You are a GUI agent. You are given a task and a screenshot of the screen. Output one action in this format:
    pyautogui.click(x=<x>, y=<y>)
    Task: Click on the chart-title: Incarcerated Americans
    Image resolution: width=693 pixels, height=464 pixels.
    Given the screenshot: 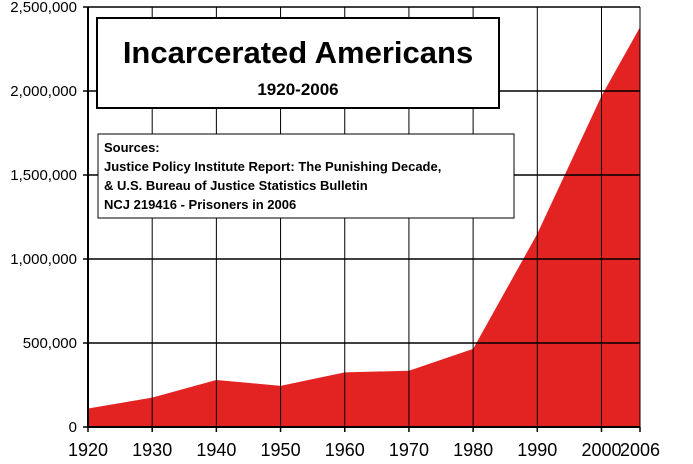 What is the action you would take?
    pyautogui.click(x=298, y=52)
    